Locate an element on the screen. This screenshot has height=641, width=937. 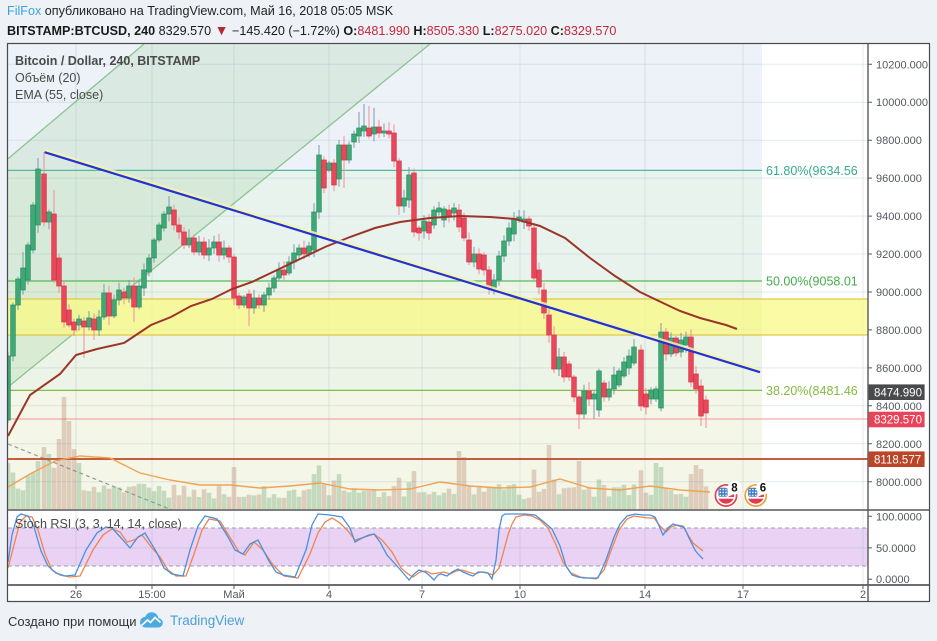
svg-text: 17 is located at coordinates (743, 595).